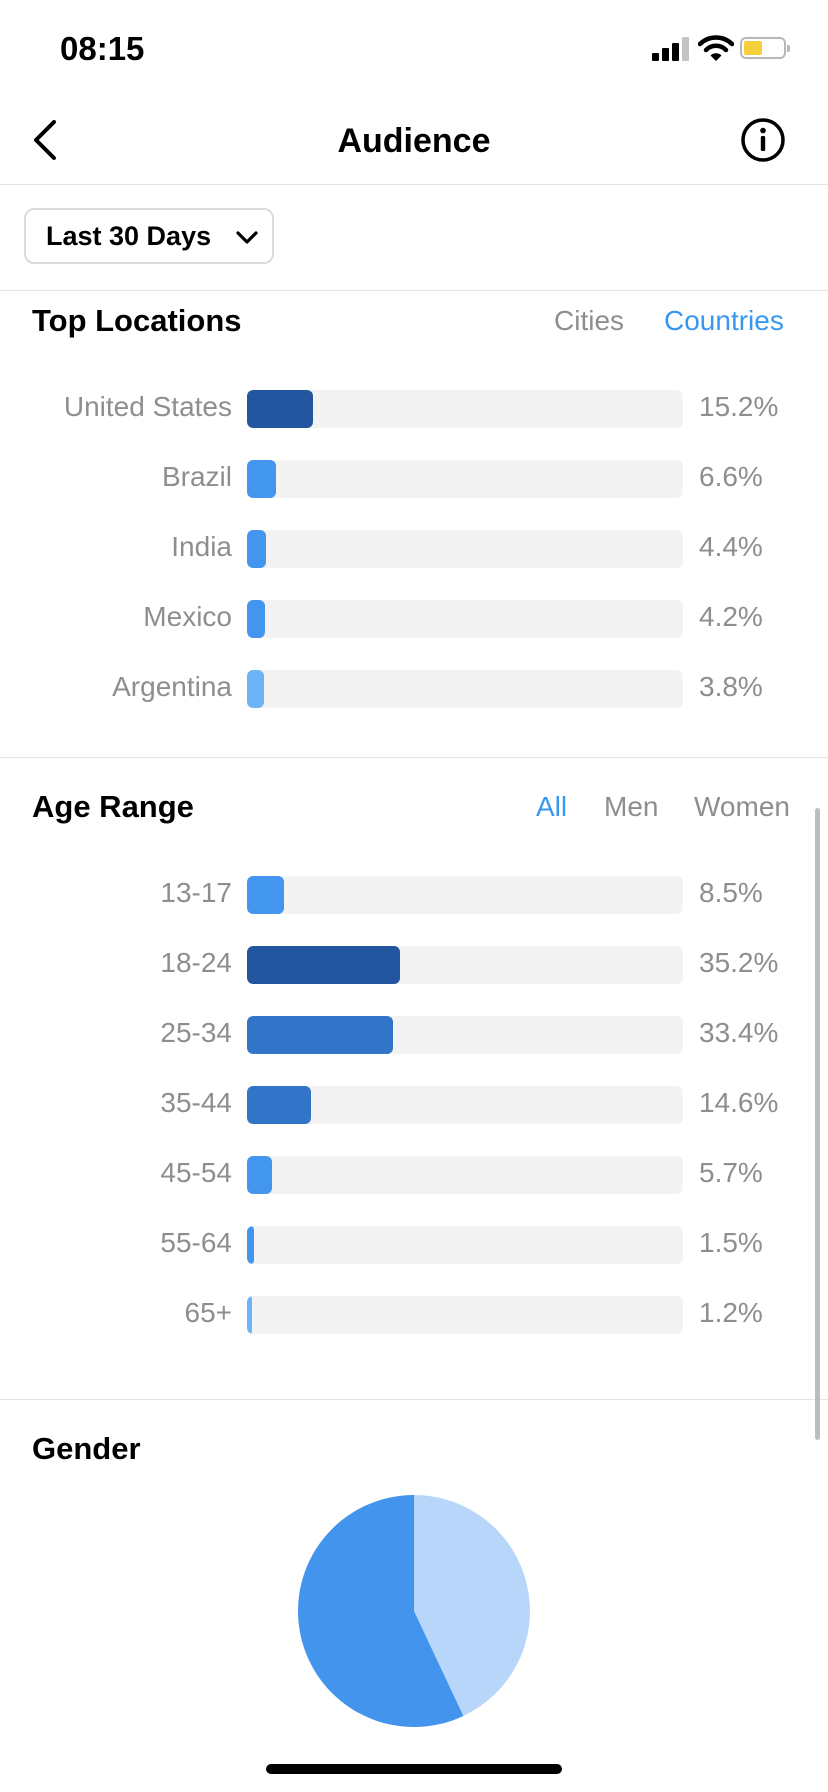 This screenshot has width=828, height=1792. What do you see at coordinates (414, 238) in the screenshot?
I see `period-selector-row: Last 30 Days` at bounding box center [414, 238].